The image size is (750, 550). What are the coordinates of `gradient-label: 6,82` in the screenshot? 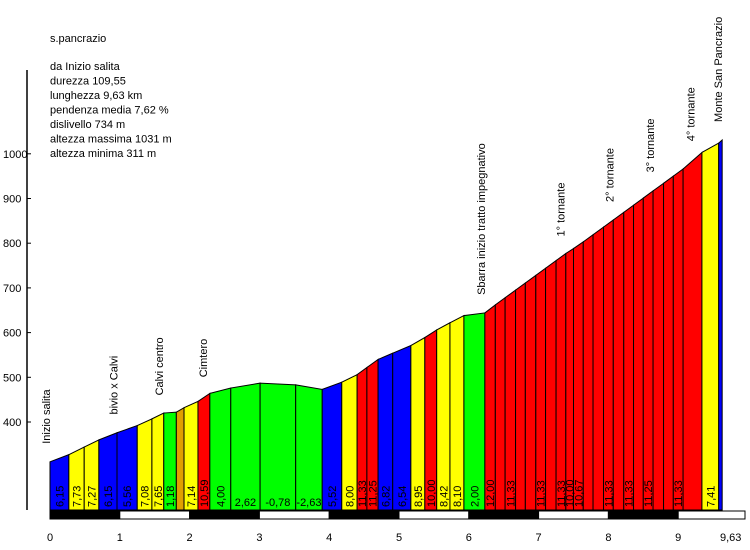 It's located at (386, 496).